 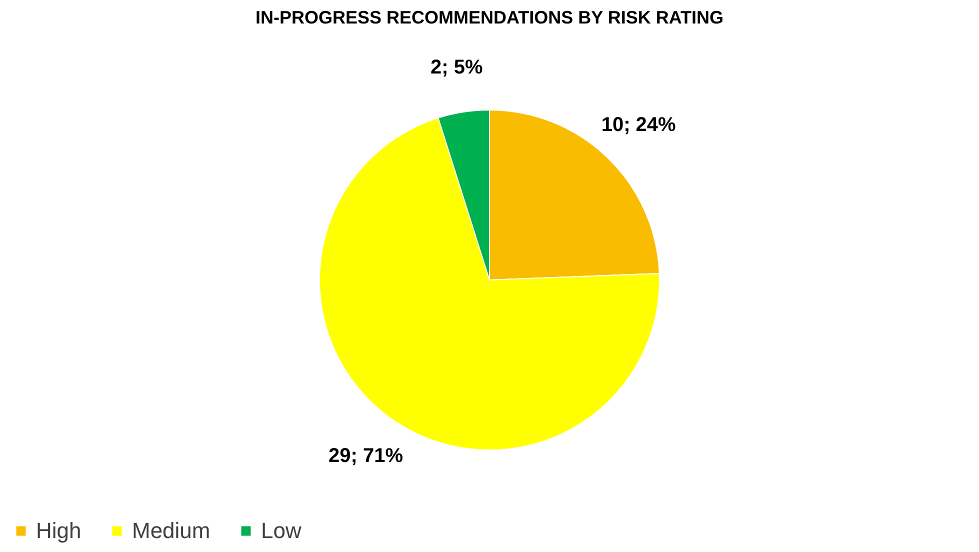 I want to click on legend-label: High, so click(x=59, y=530).